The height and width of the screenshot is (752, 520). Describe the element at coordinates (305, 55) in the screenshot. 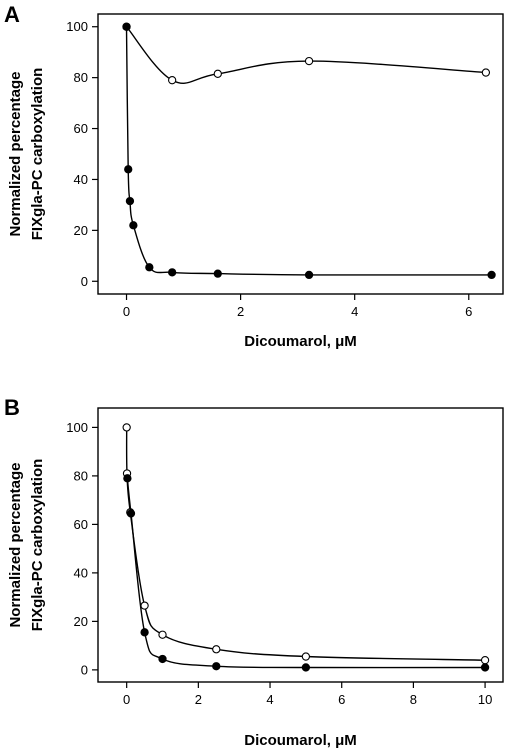

I see `series-line` at that location.